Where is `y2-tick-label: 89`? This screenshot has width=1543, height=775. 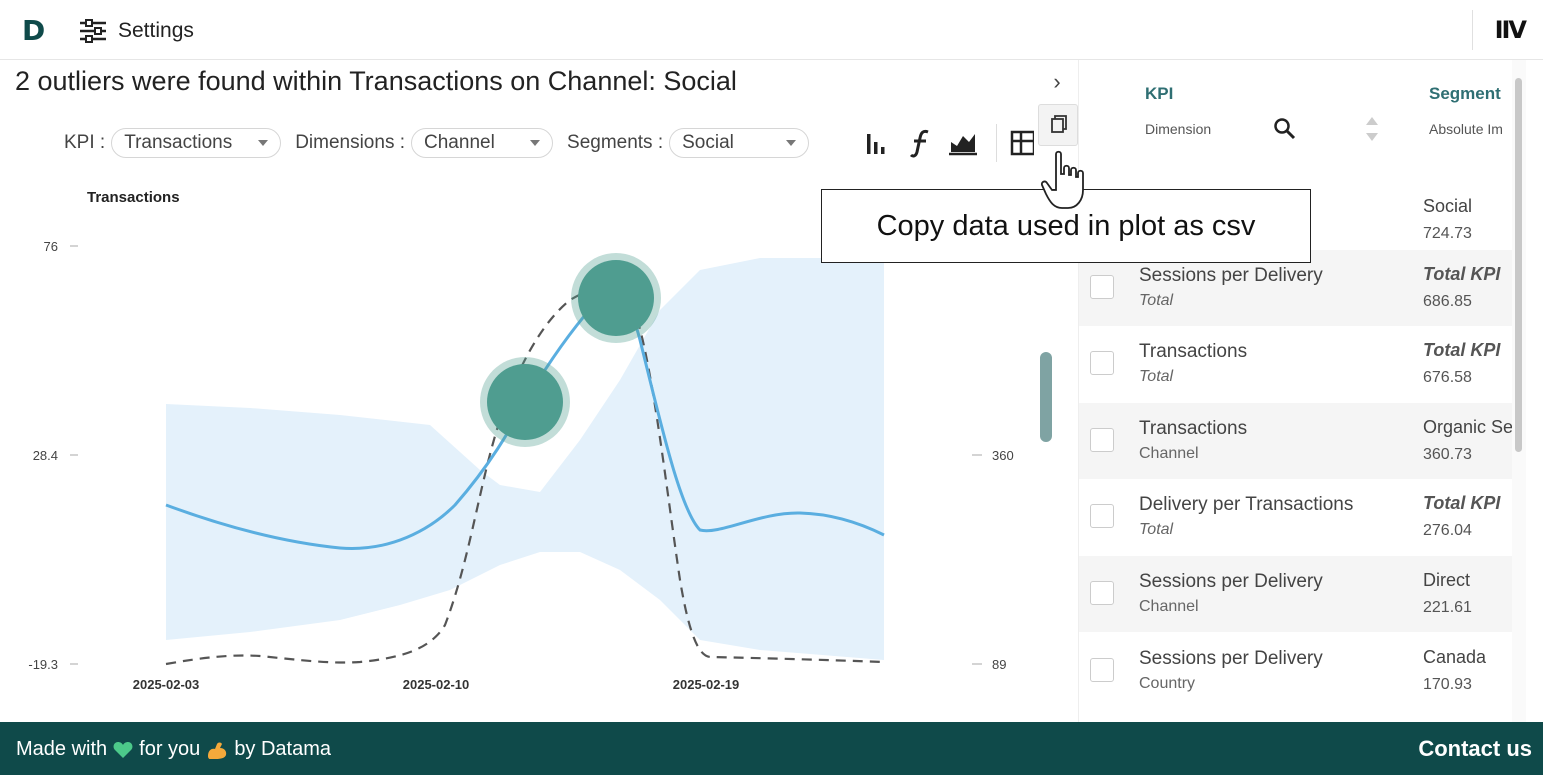
y2-tick-label: 89 is located at coordinates (999, 664).